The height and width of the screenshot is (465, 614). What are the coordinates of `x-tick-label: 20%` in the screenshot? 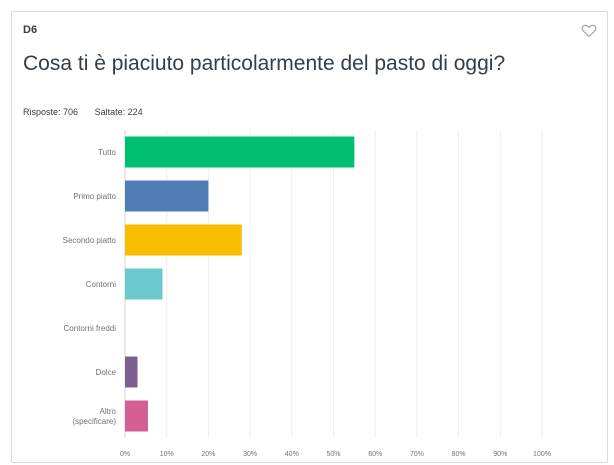 It's located at (208, 454).